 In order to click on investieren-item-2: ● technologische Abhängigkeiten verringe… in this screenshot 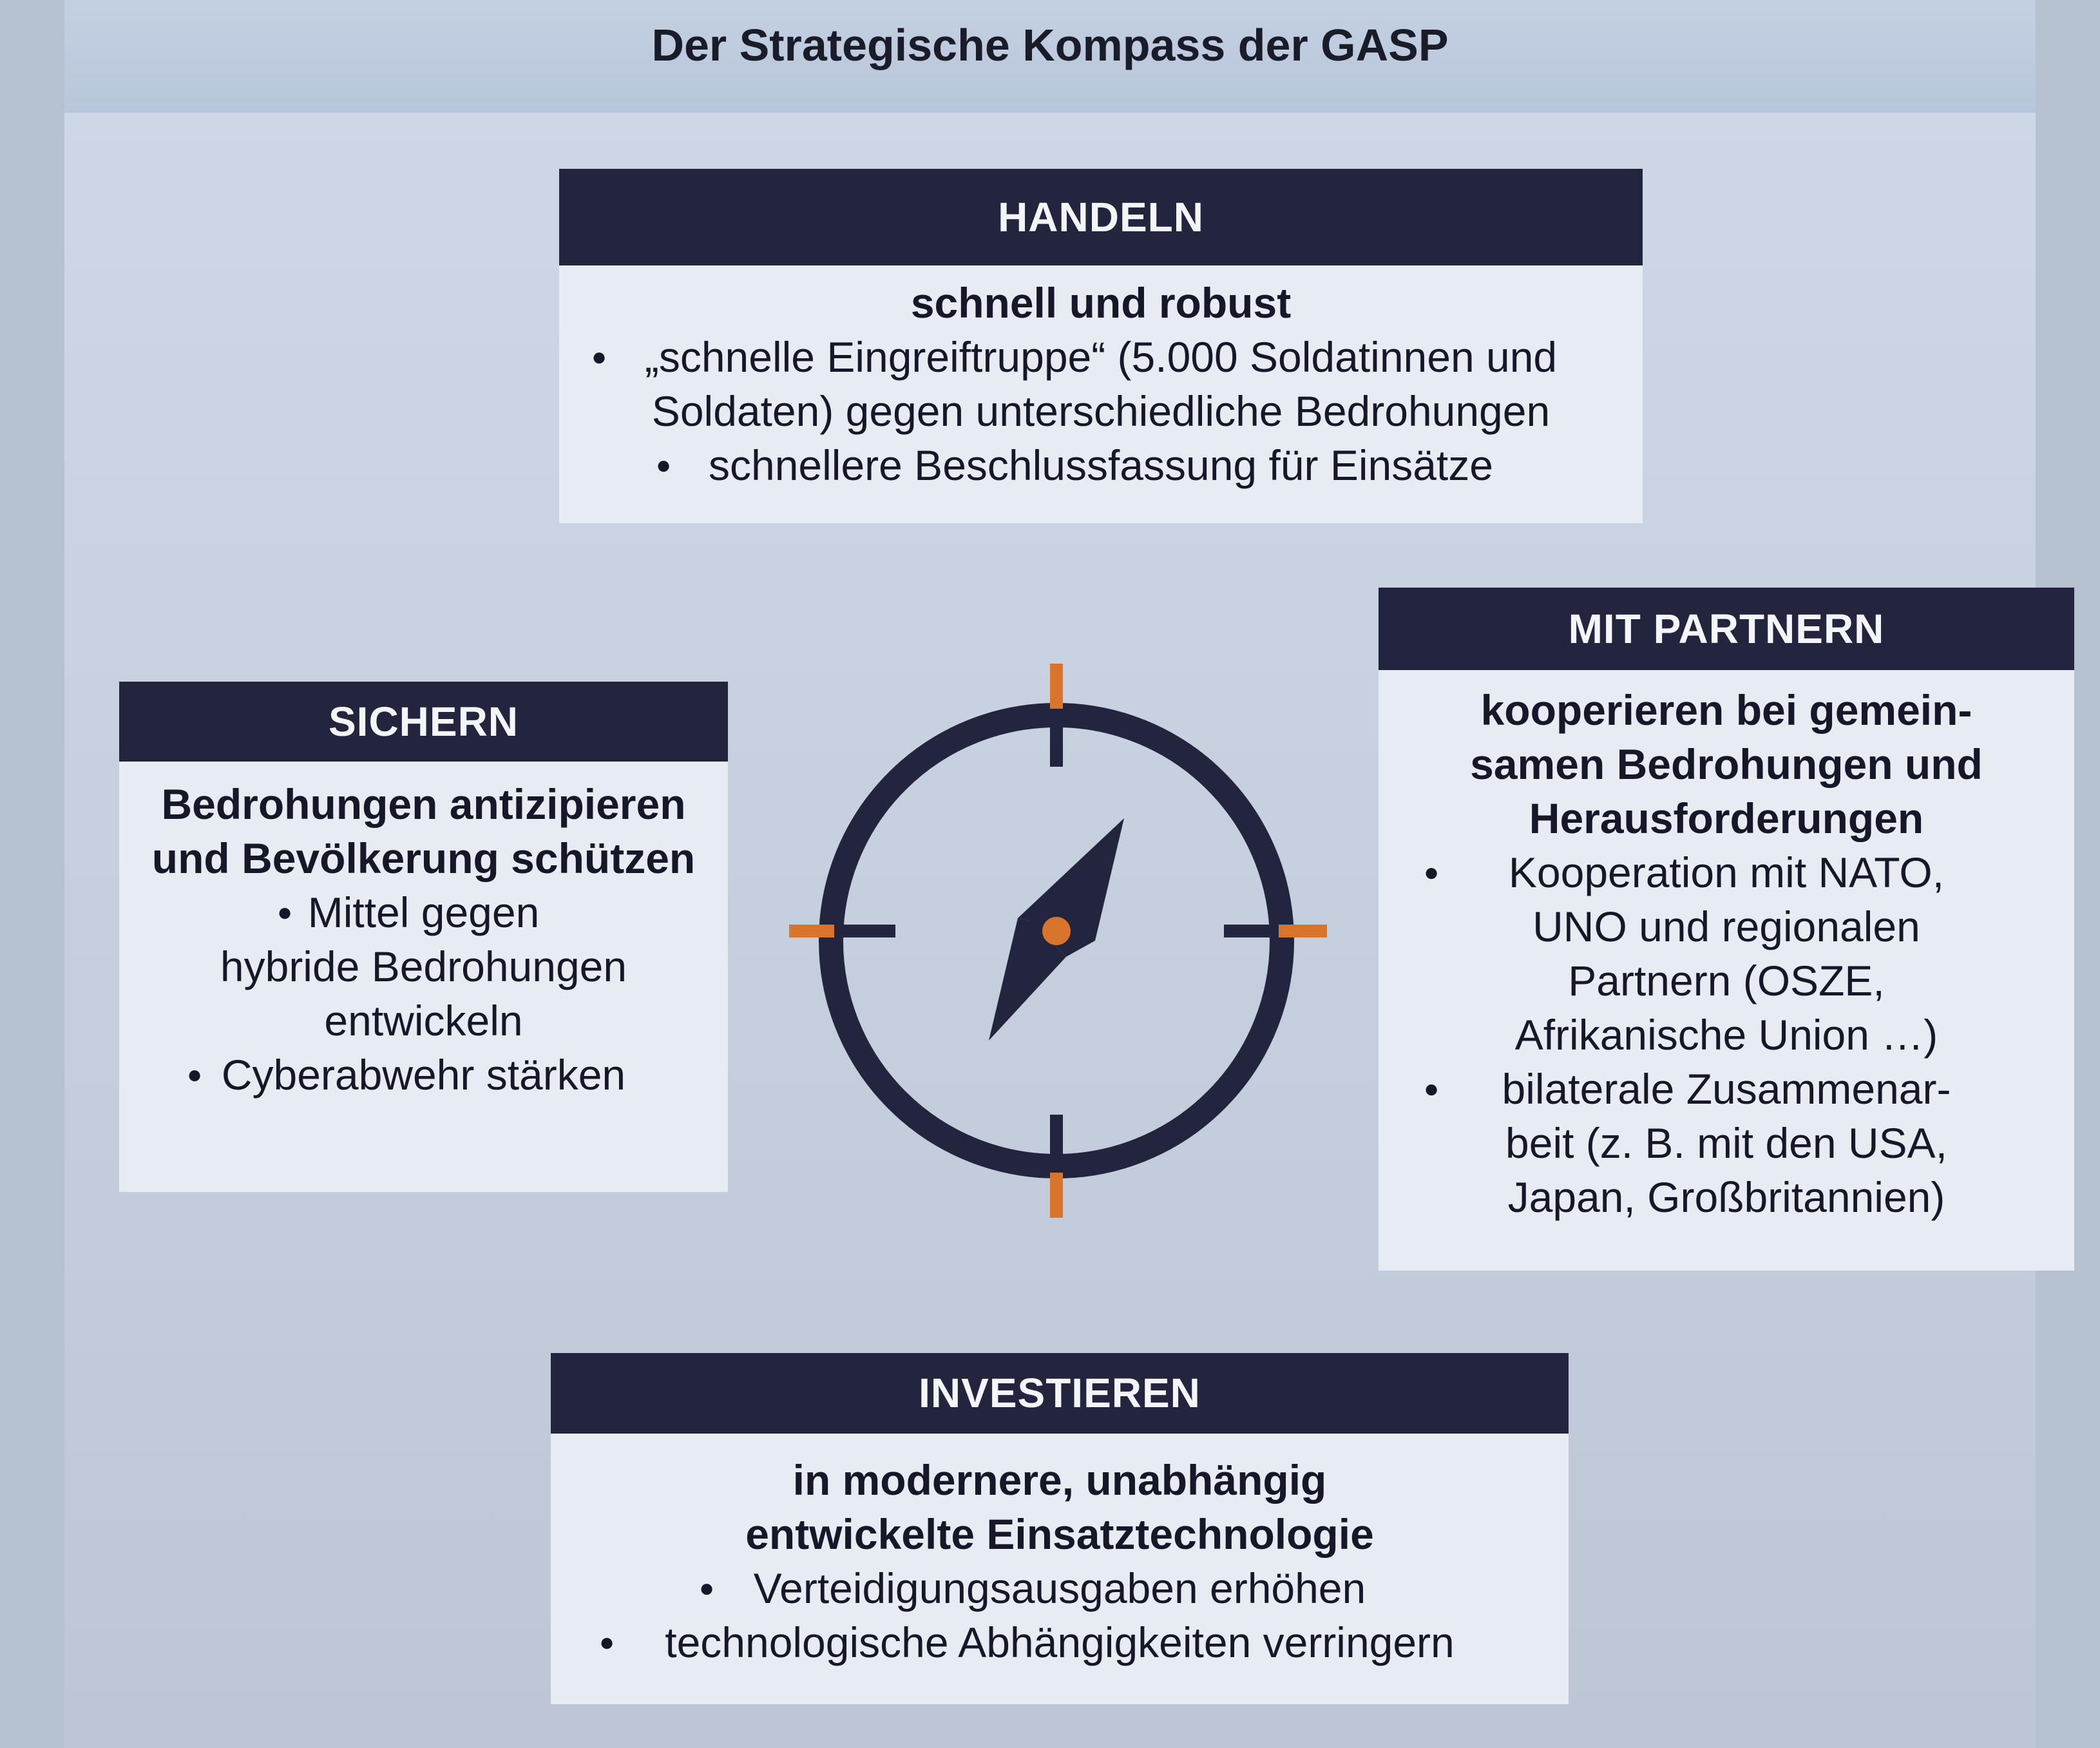, I will do `click(1060, 1642)`.